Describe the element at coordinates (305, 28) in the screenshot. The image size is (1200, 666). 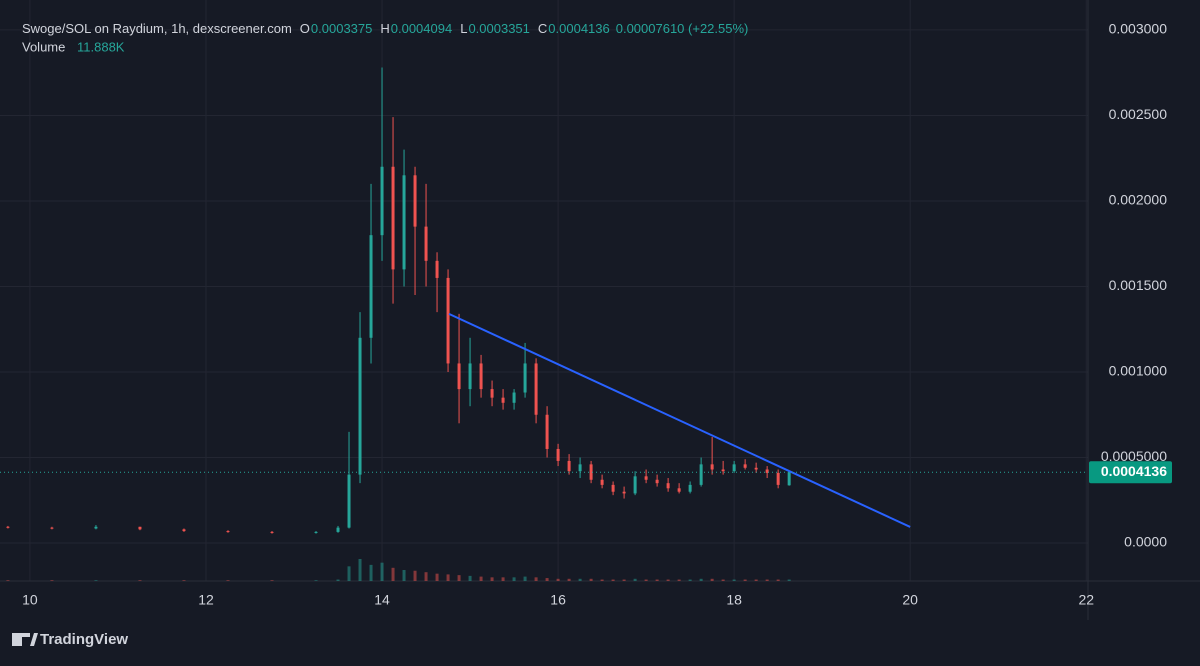
I see `ohlc-label: O` at that location.